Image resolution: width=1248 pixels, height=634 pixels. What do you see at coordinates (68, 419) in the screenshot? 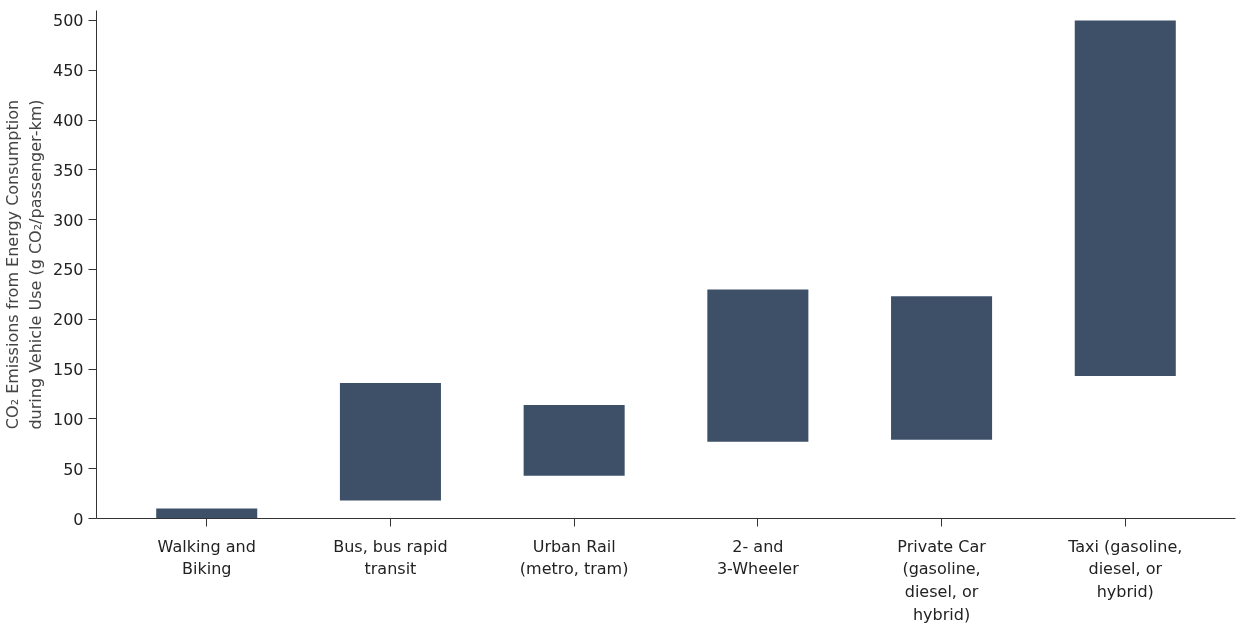
I see `y-tick-label: 100` at bounding box center [68, 419].